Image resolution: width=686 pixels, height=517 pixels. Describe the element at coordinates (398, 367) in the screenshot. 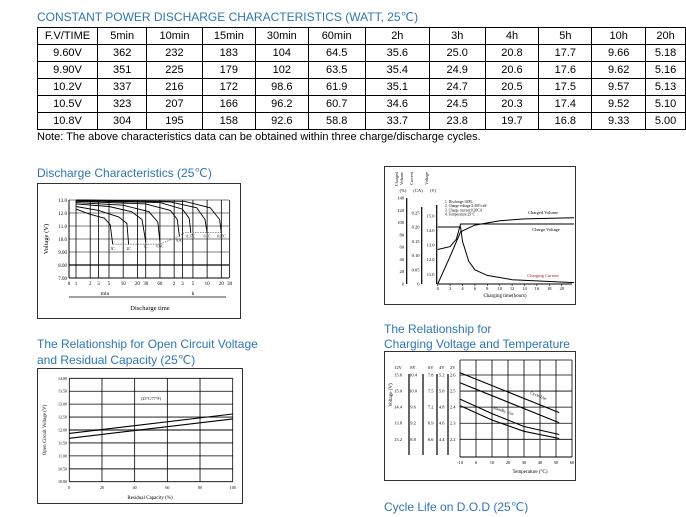

I see `y-column-label: 12V` at that location.